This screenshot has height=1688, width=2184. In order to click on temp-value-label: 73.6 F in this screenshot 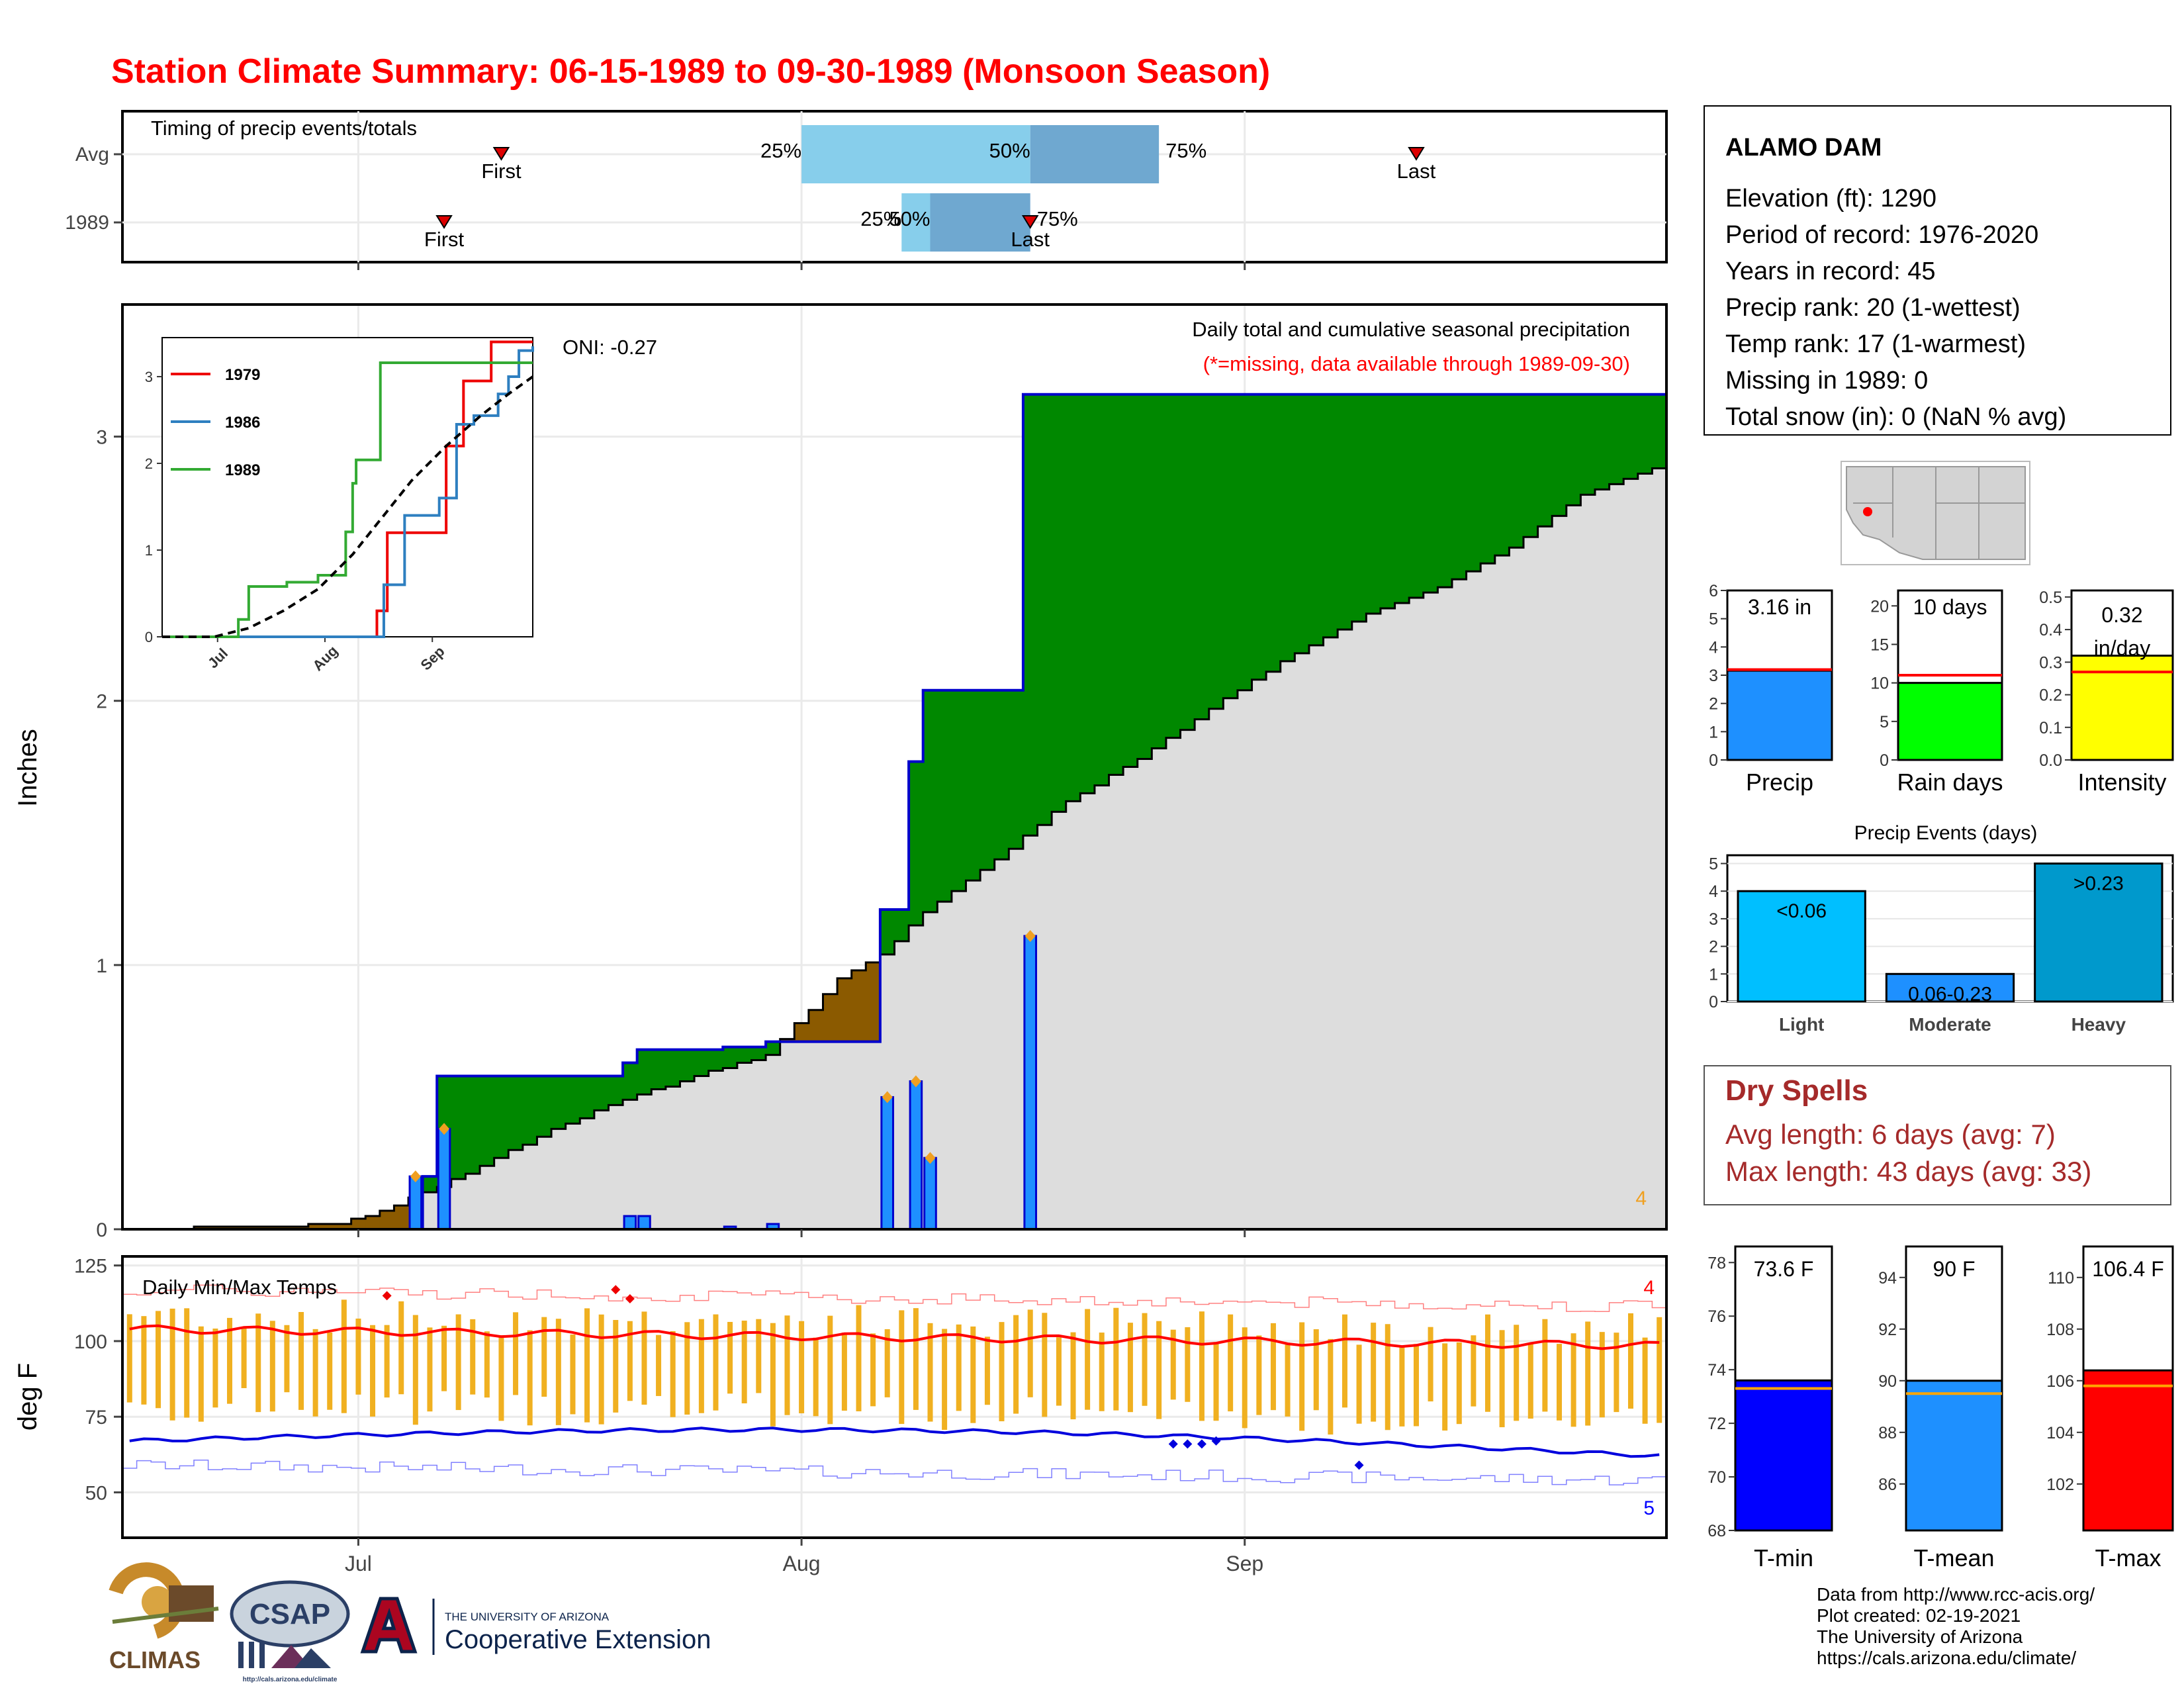, I will do `click(1784, 1269)`.